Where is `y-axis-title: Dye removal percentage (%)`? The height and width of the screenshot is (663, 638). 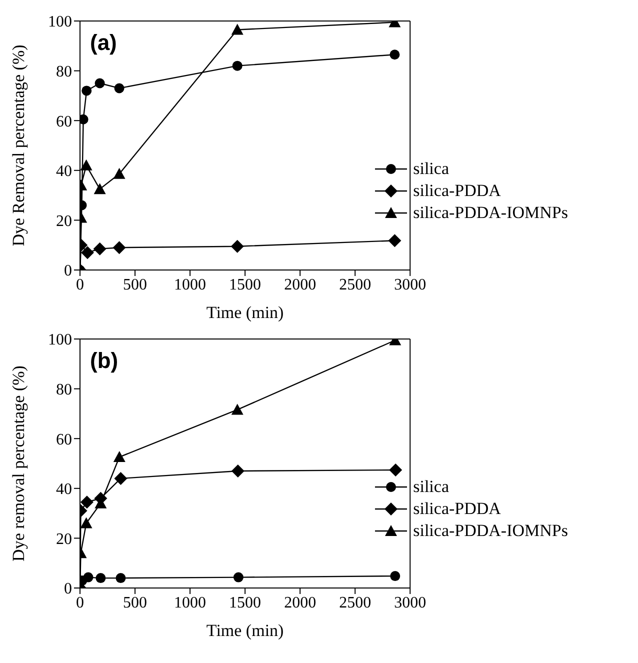 y-axis-title: Dye removal percentage (%) is located at coordinates (18, 464).